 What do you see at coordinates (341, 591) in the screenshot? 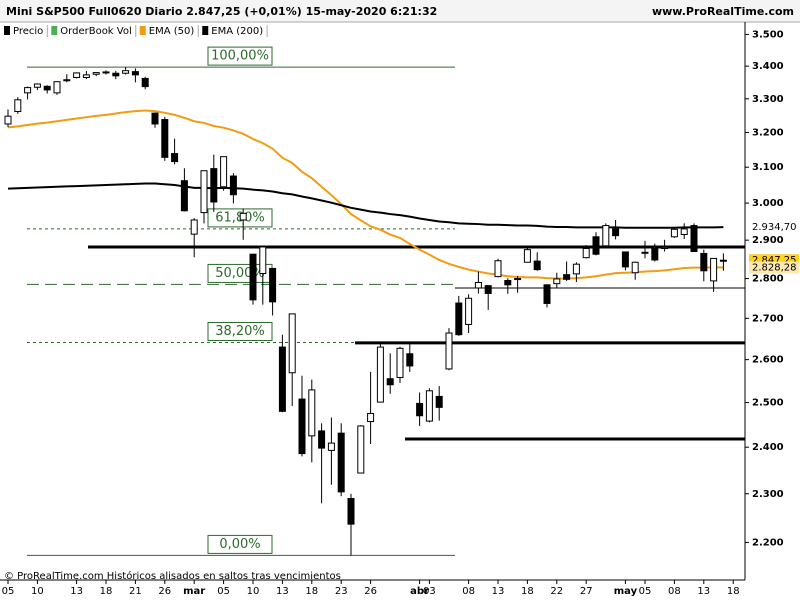
I see `x-tick-label: 23` at bounding box center [341, 591].